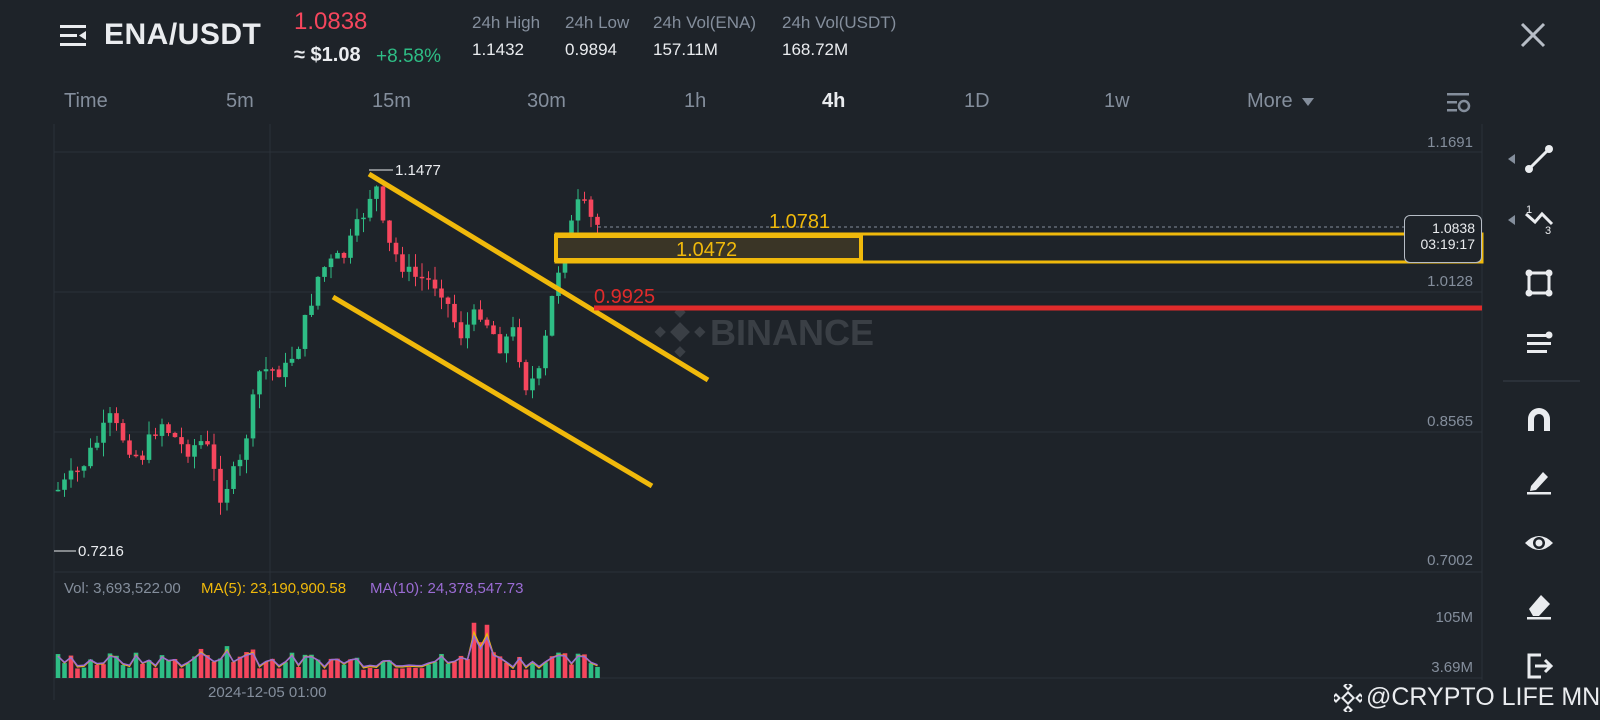 This screenshot has height=720, width=1600. I want to click on ma10-line, so click(327, 651).